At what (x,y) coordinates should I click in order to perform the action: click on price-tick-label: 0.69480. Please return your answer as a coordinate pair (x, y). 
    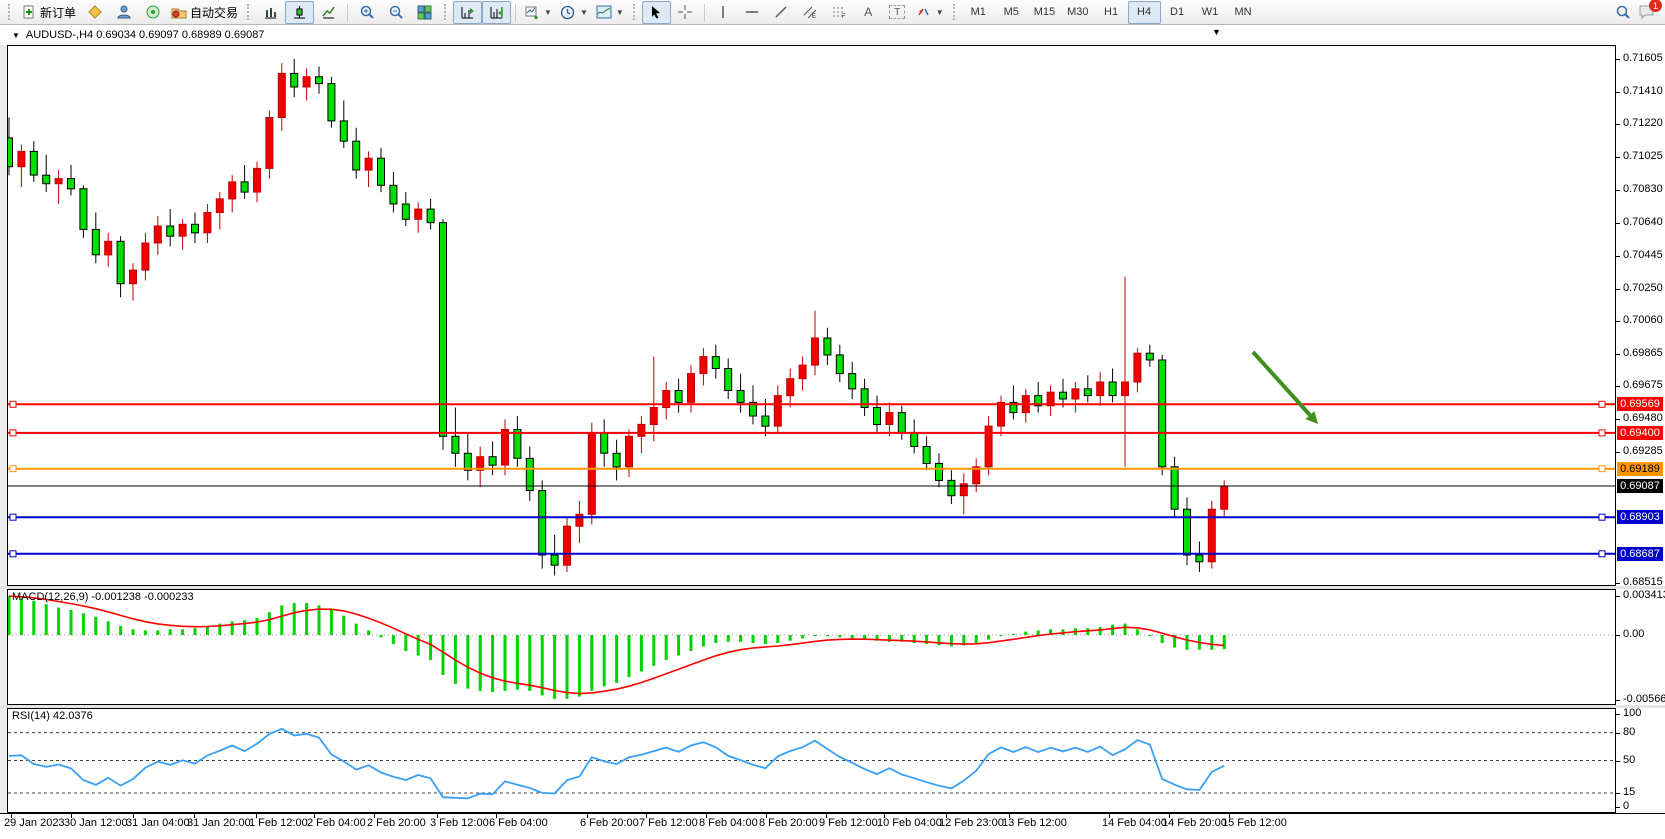
    Looking at the image, I should click on (1643, 418).